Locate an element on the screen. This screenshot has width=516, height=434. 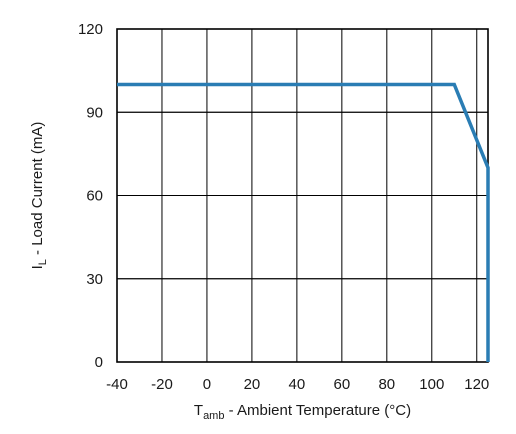
x-tick-label: 40 is located at coordinates (297, 384).